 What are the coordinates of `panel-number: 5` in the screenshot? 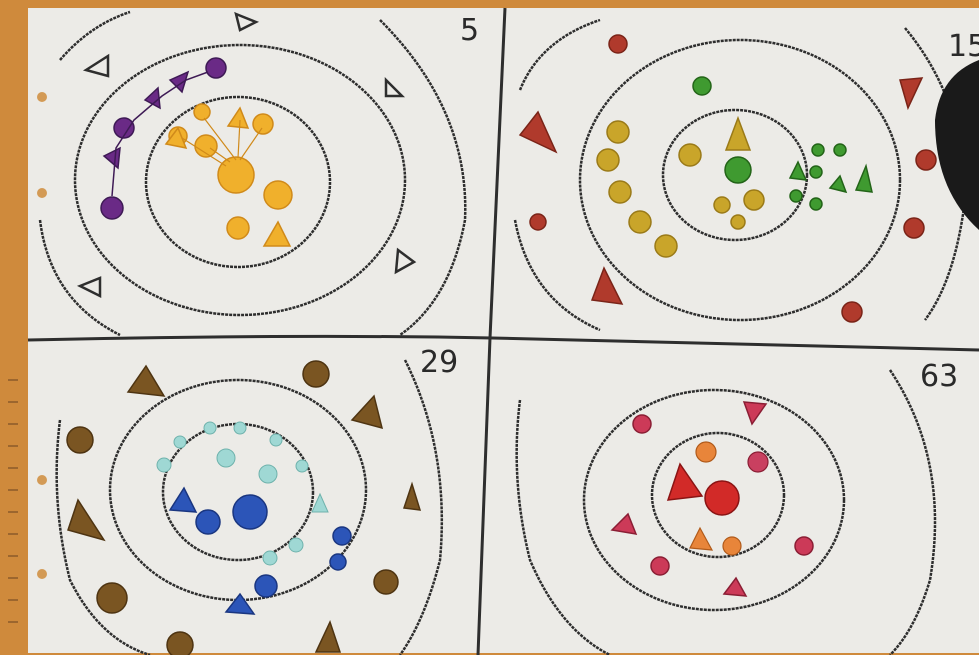 It's located at (469, 30).